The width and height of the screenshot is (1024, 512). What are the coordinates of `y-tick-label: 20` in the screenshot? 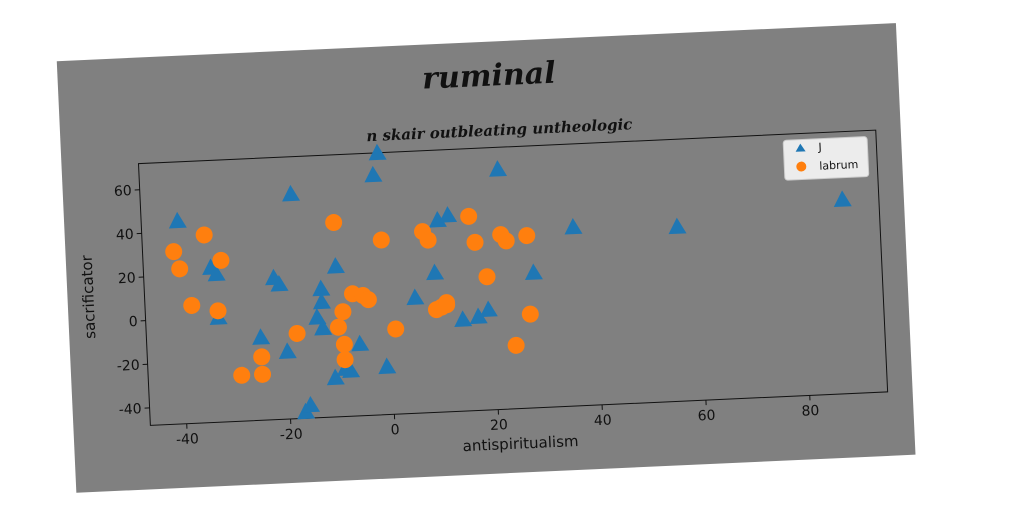 It's located at (127, 278).